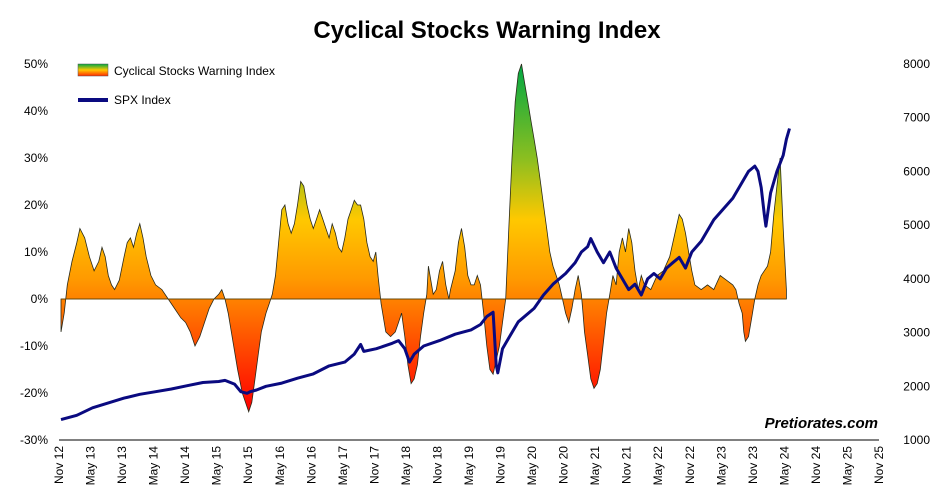 The width and height of the screenshot is (945, 499). Describe the element at coordinates (36, 158) in the screenshot. I see `y-left-tick-label: 30%` at that location.